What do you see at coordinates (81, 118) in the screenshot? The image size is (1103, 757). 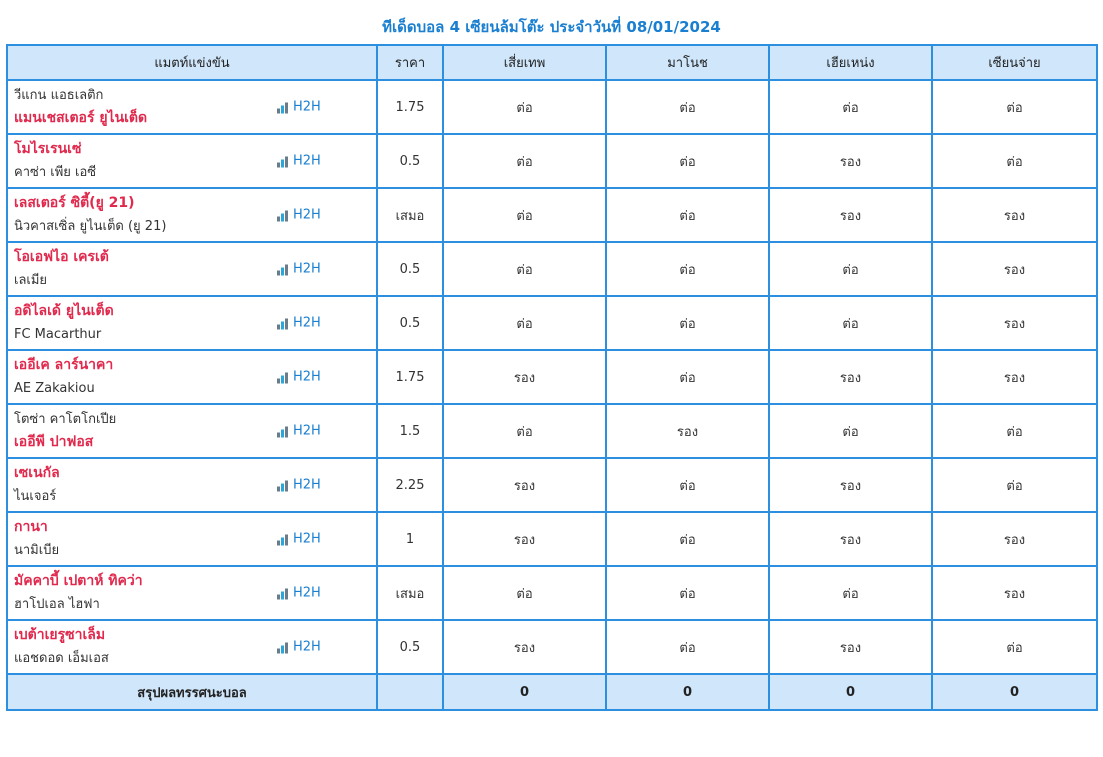 I see `away-team: แมนเชสเตอร์ ยูไนเต็ด` at bounding box center [81, 118].